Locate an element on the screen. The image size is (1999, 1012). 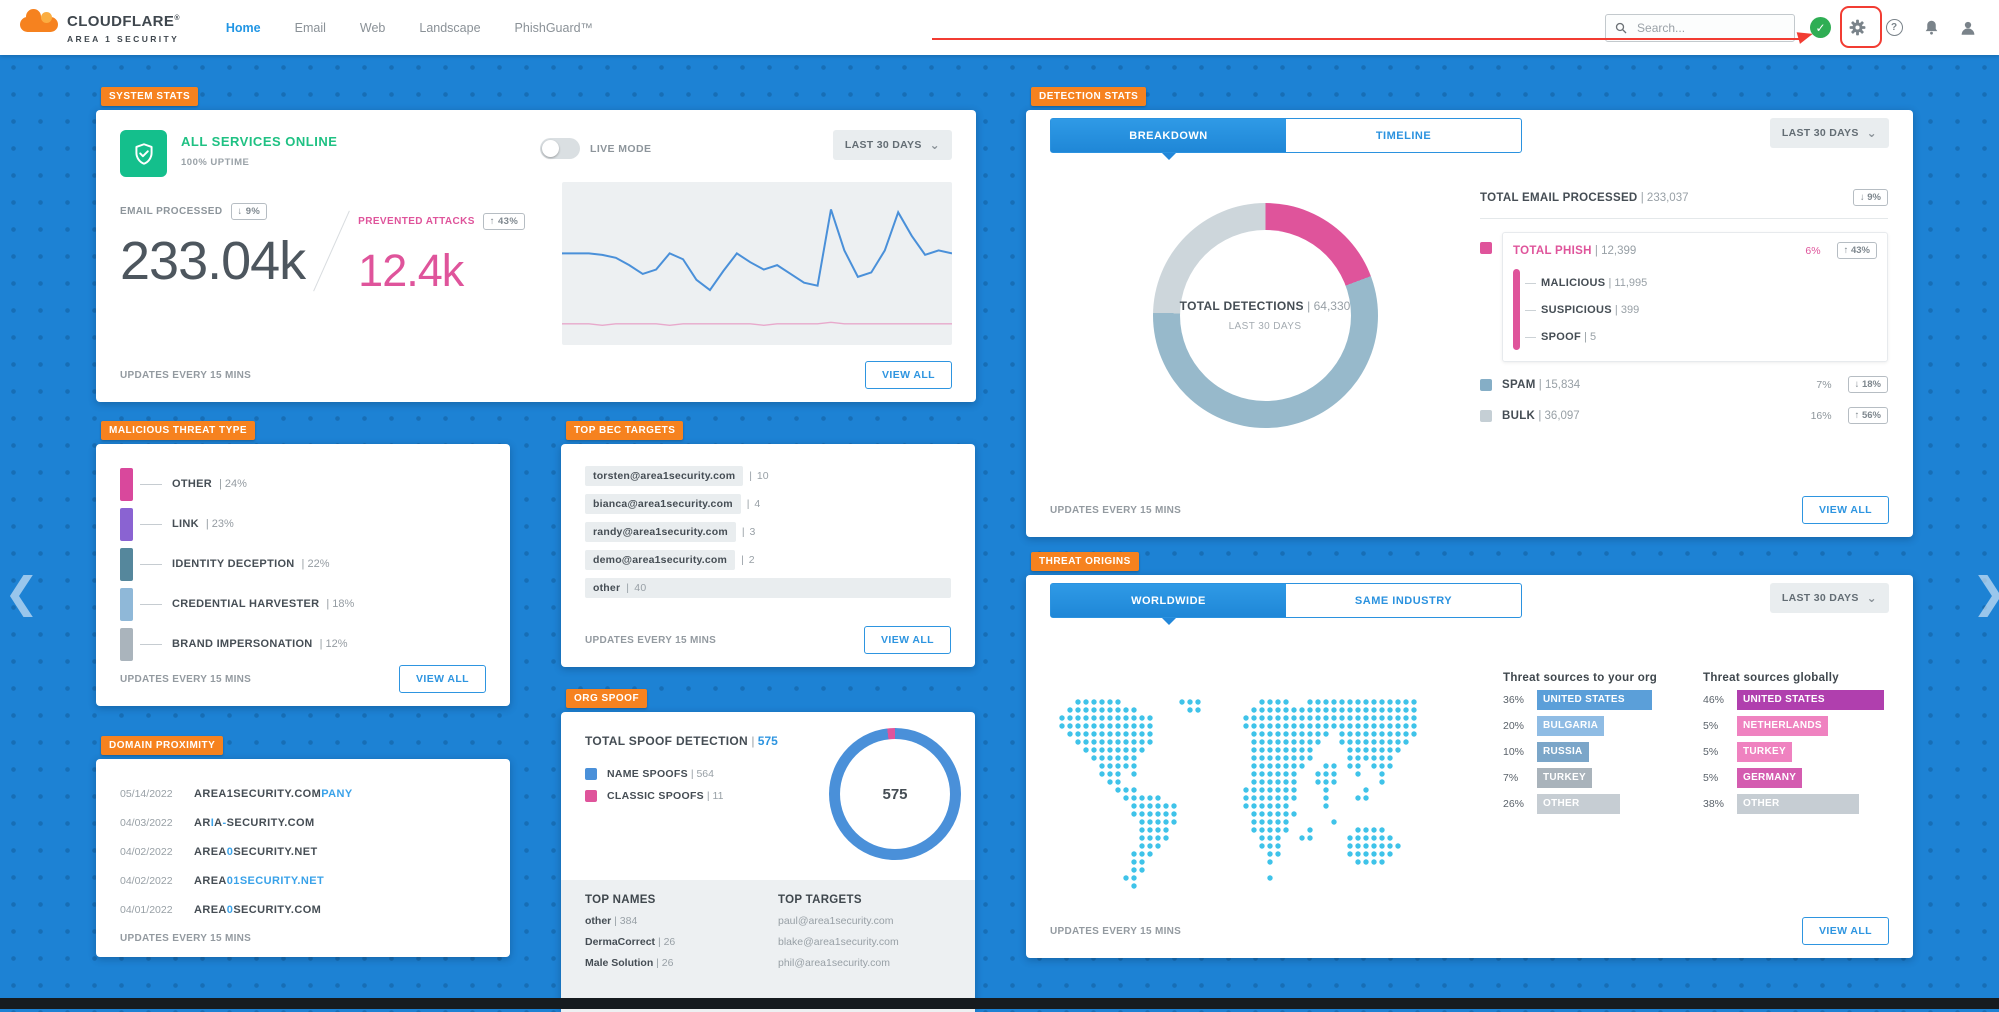
prevented-attacks-stat: PREVENTED ATTACKS ↑ 43% 12.4k is located at coordinates (442, 253).